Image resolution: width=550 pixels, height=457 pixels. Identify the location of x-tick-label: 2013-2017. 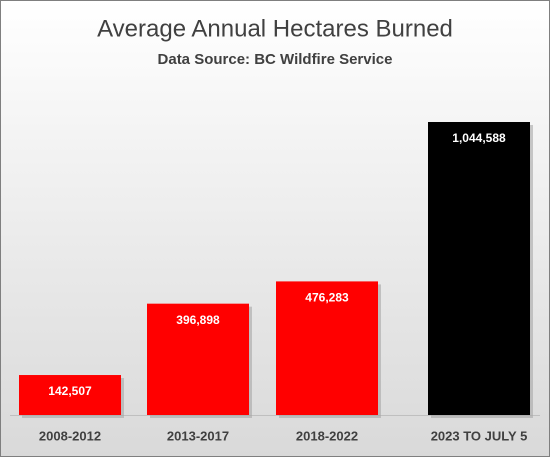
(198, 435).